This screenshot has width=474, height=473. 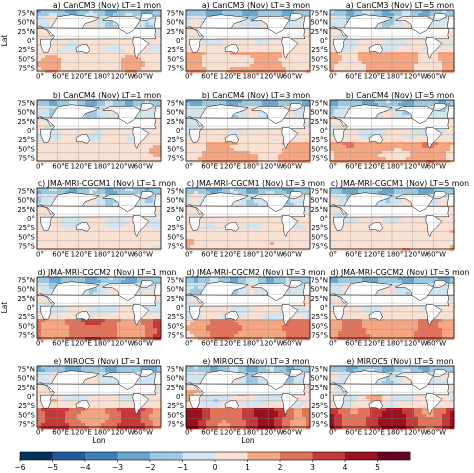 I want to click on lat-tick-label: 0°, so click(x=180, y=41).